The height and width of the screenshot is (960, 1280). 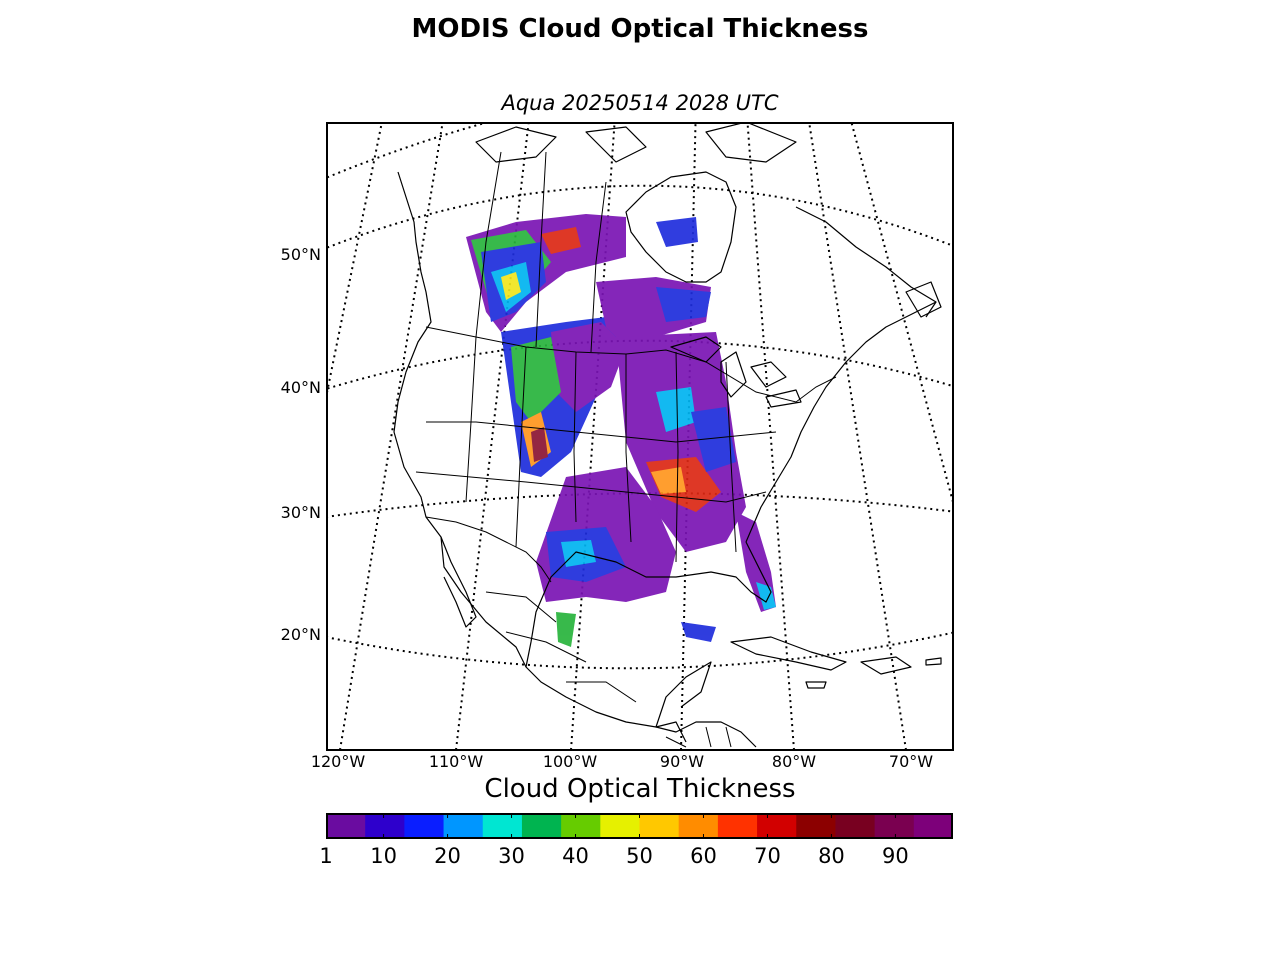 What do you see at coordinates (570, 761) in the screenshot?
I see `lon-label-100w: 100°W` at bounding box center [570, 761].